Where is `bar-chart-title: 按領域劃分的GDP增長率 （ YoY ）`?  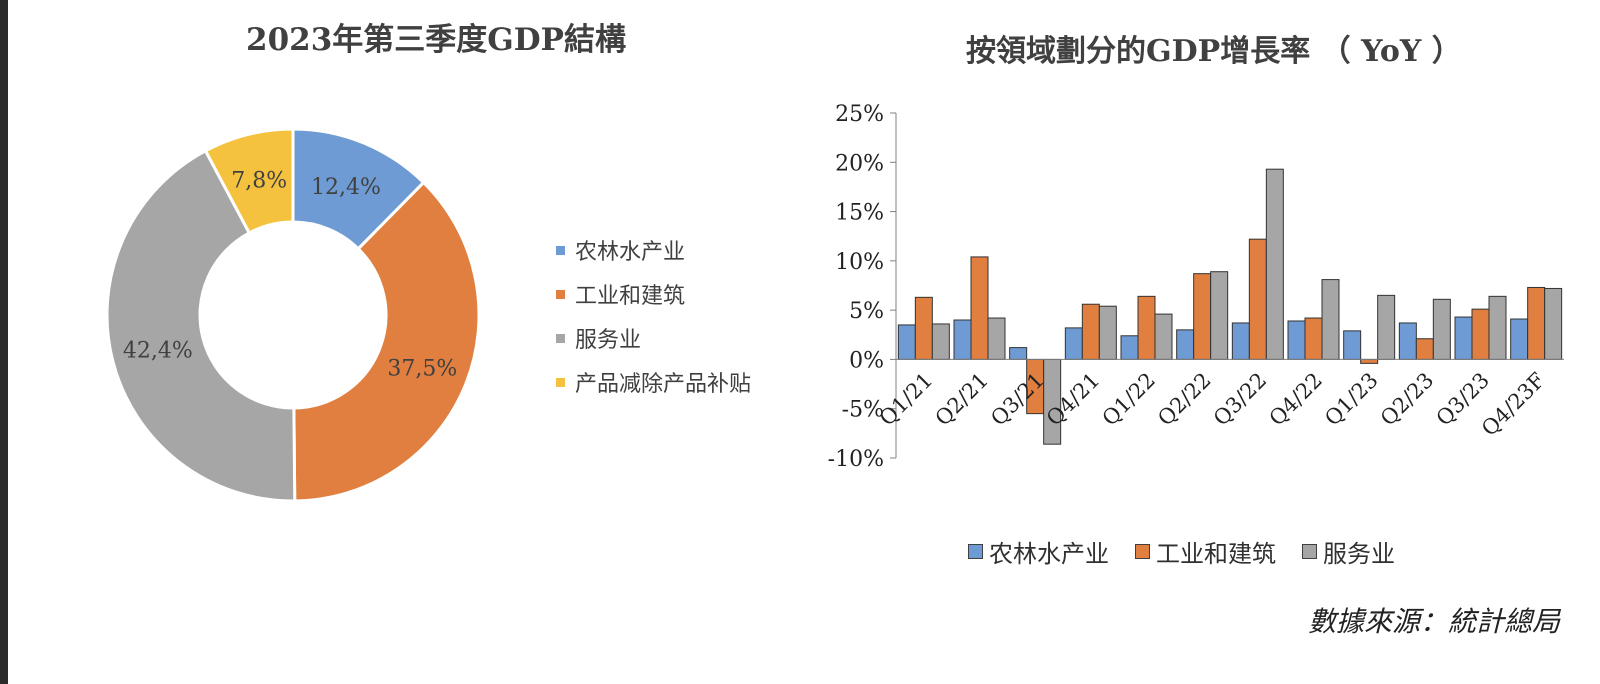
bar-chart-title: 按領域劃分的GDP增長率 （ YoY ） is located at coordinates (1214, 51).